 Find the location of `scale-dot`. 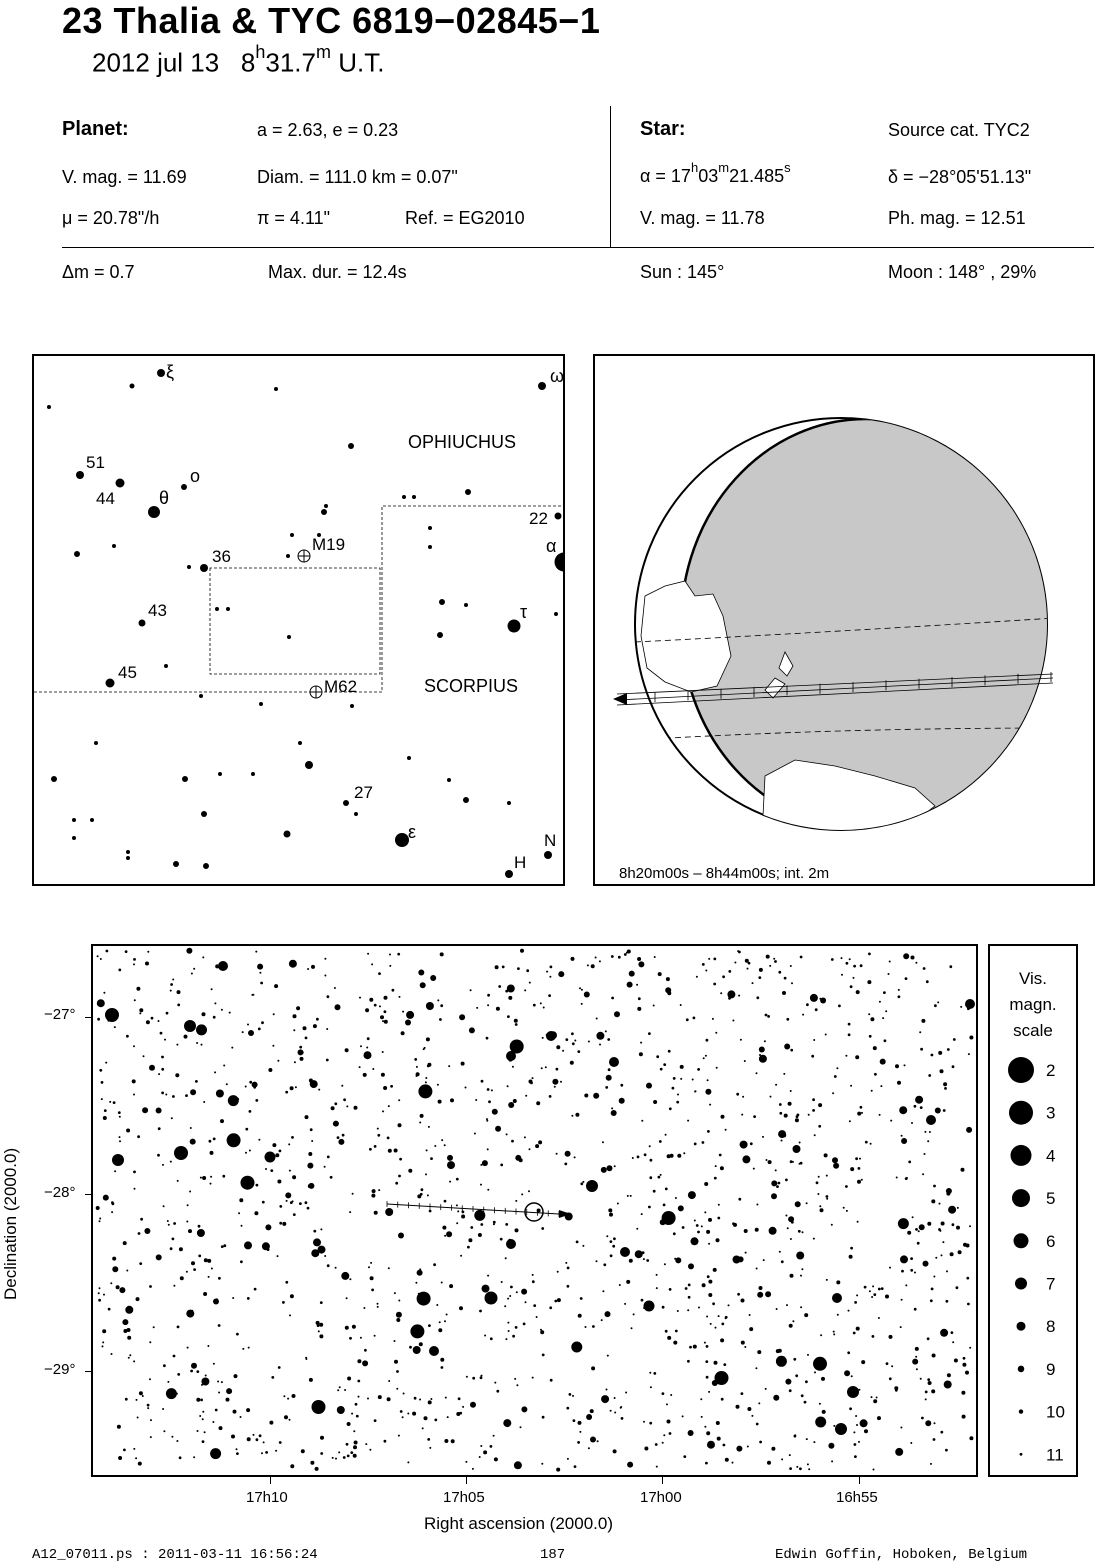

scale-dot is located at coordinates (1021, 1241).